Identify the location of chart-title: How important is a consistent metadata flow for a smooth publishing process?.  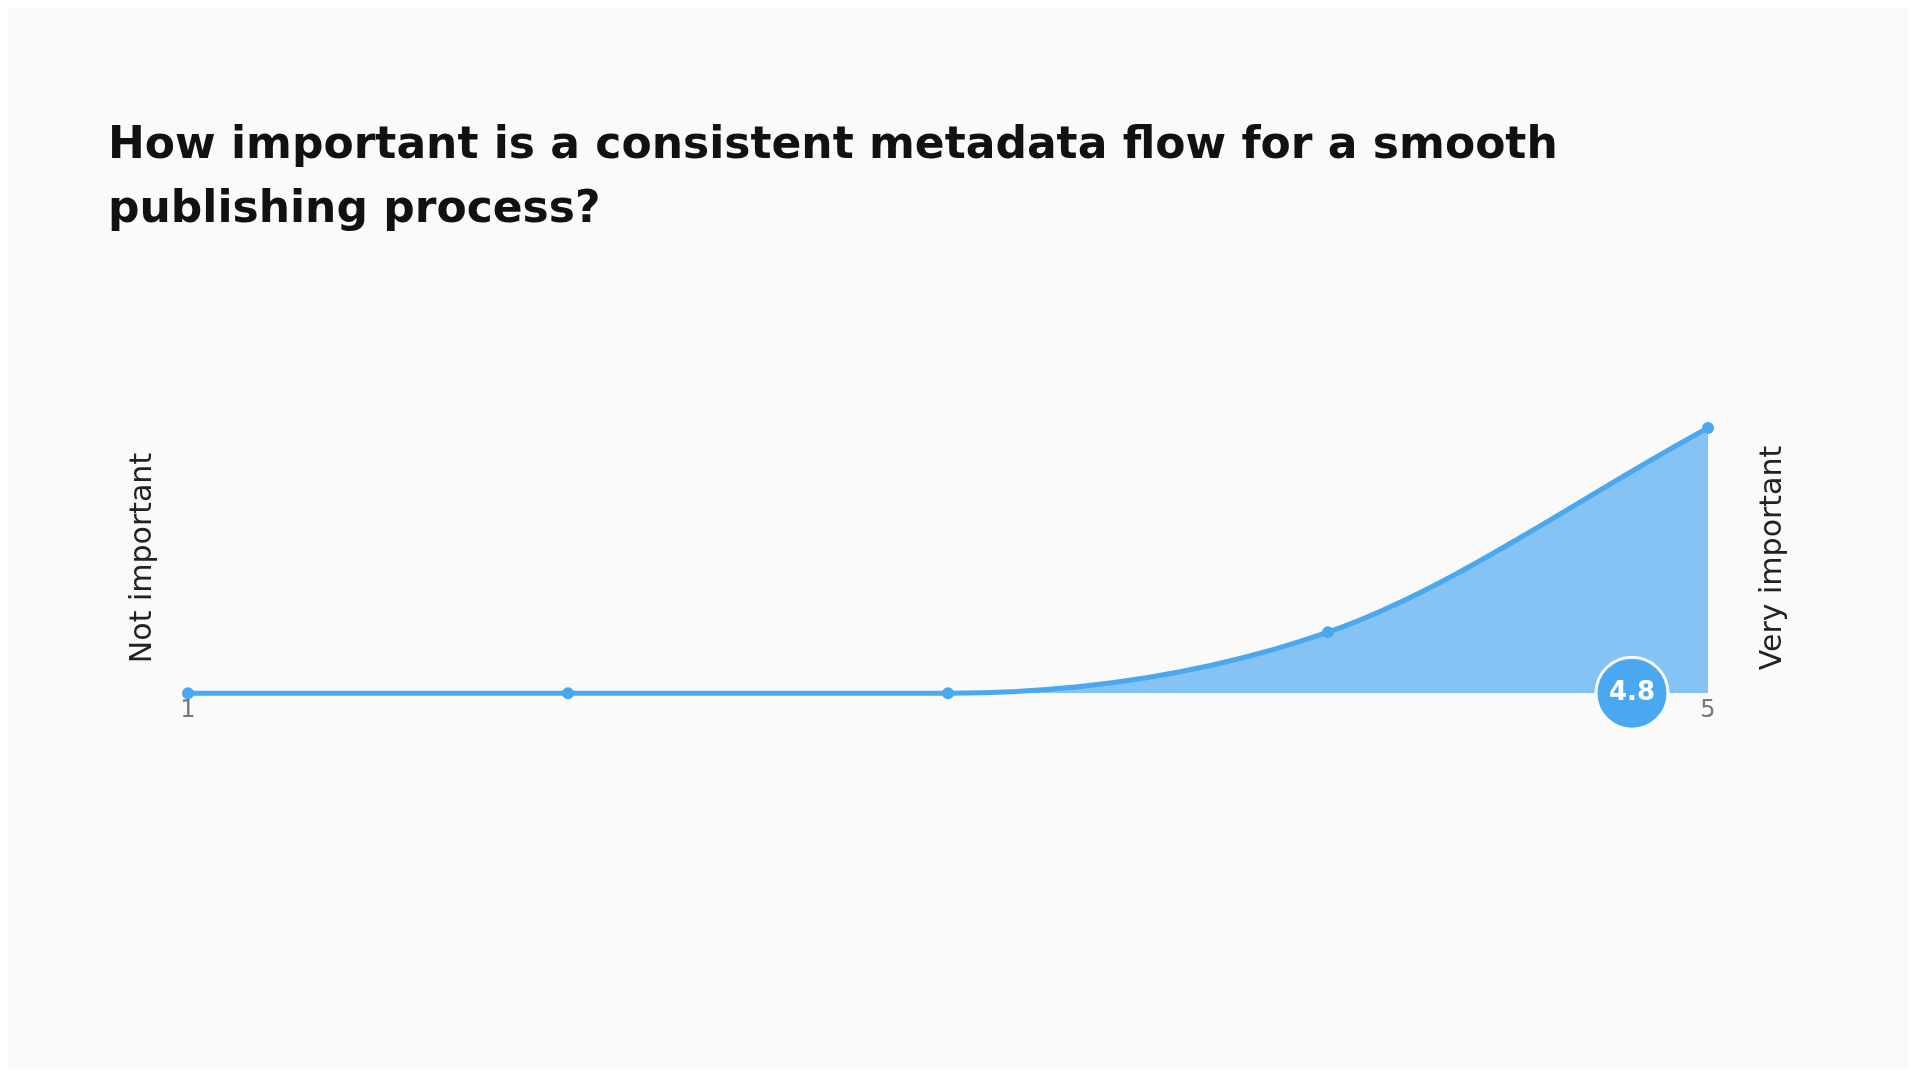
(833, 174).